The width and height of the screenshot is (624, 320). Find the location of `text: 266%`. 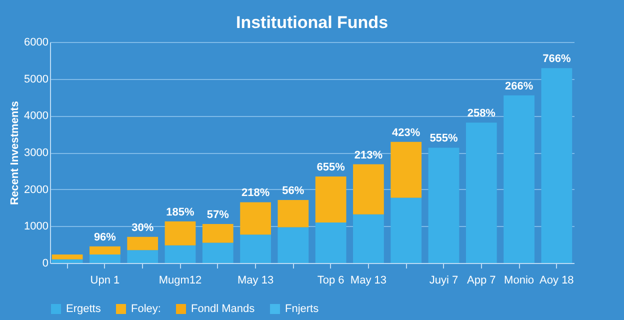

text: 266% is located at coordinates (519, 86).